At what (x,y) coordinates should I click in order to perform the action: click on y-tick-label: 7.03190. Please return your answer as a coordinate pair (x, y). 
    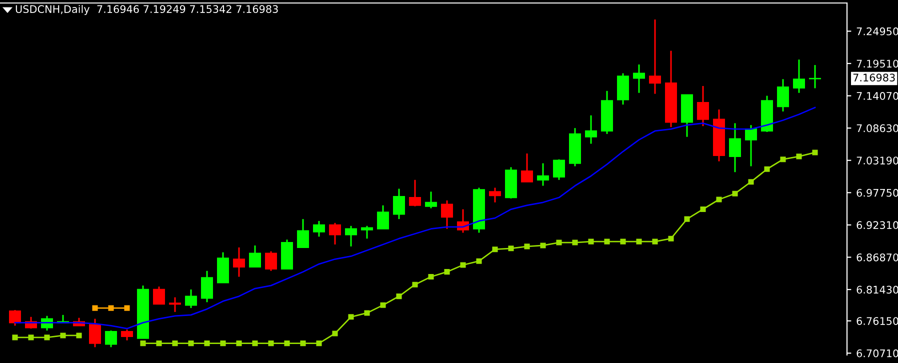
    Looking at the image, I should click on (877, 160).